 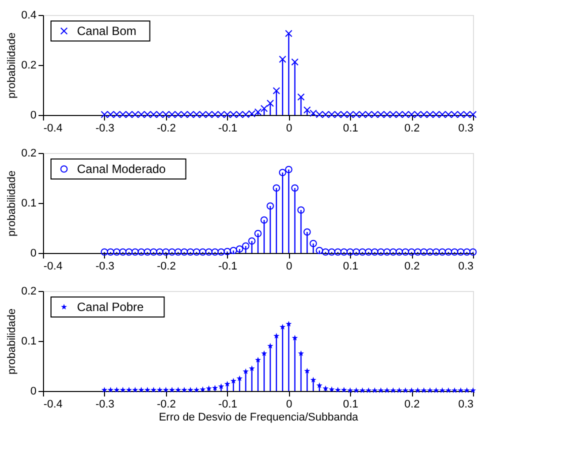 What do you see at coordinates (106, 31) in the screenshot?
I see `legend-label: Canal Bom` at bounding box center [106, 31].